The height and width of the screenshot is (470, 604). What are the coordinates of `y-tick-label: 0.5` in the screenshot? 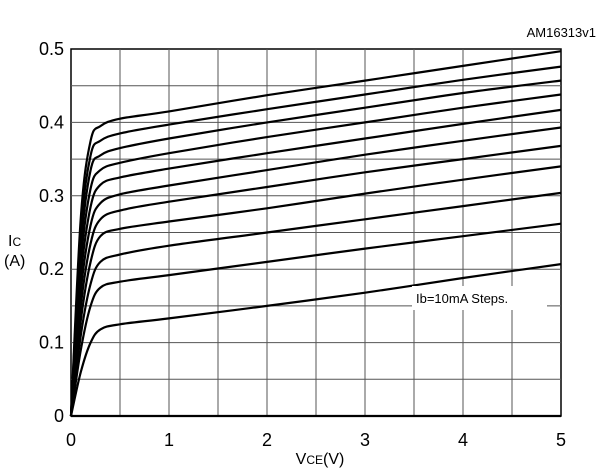 It's located at (51, 49).